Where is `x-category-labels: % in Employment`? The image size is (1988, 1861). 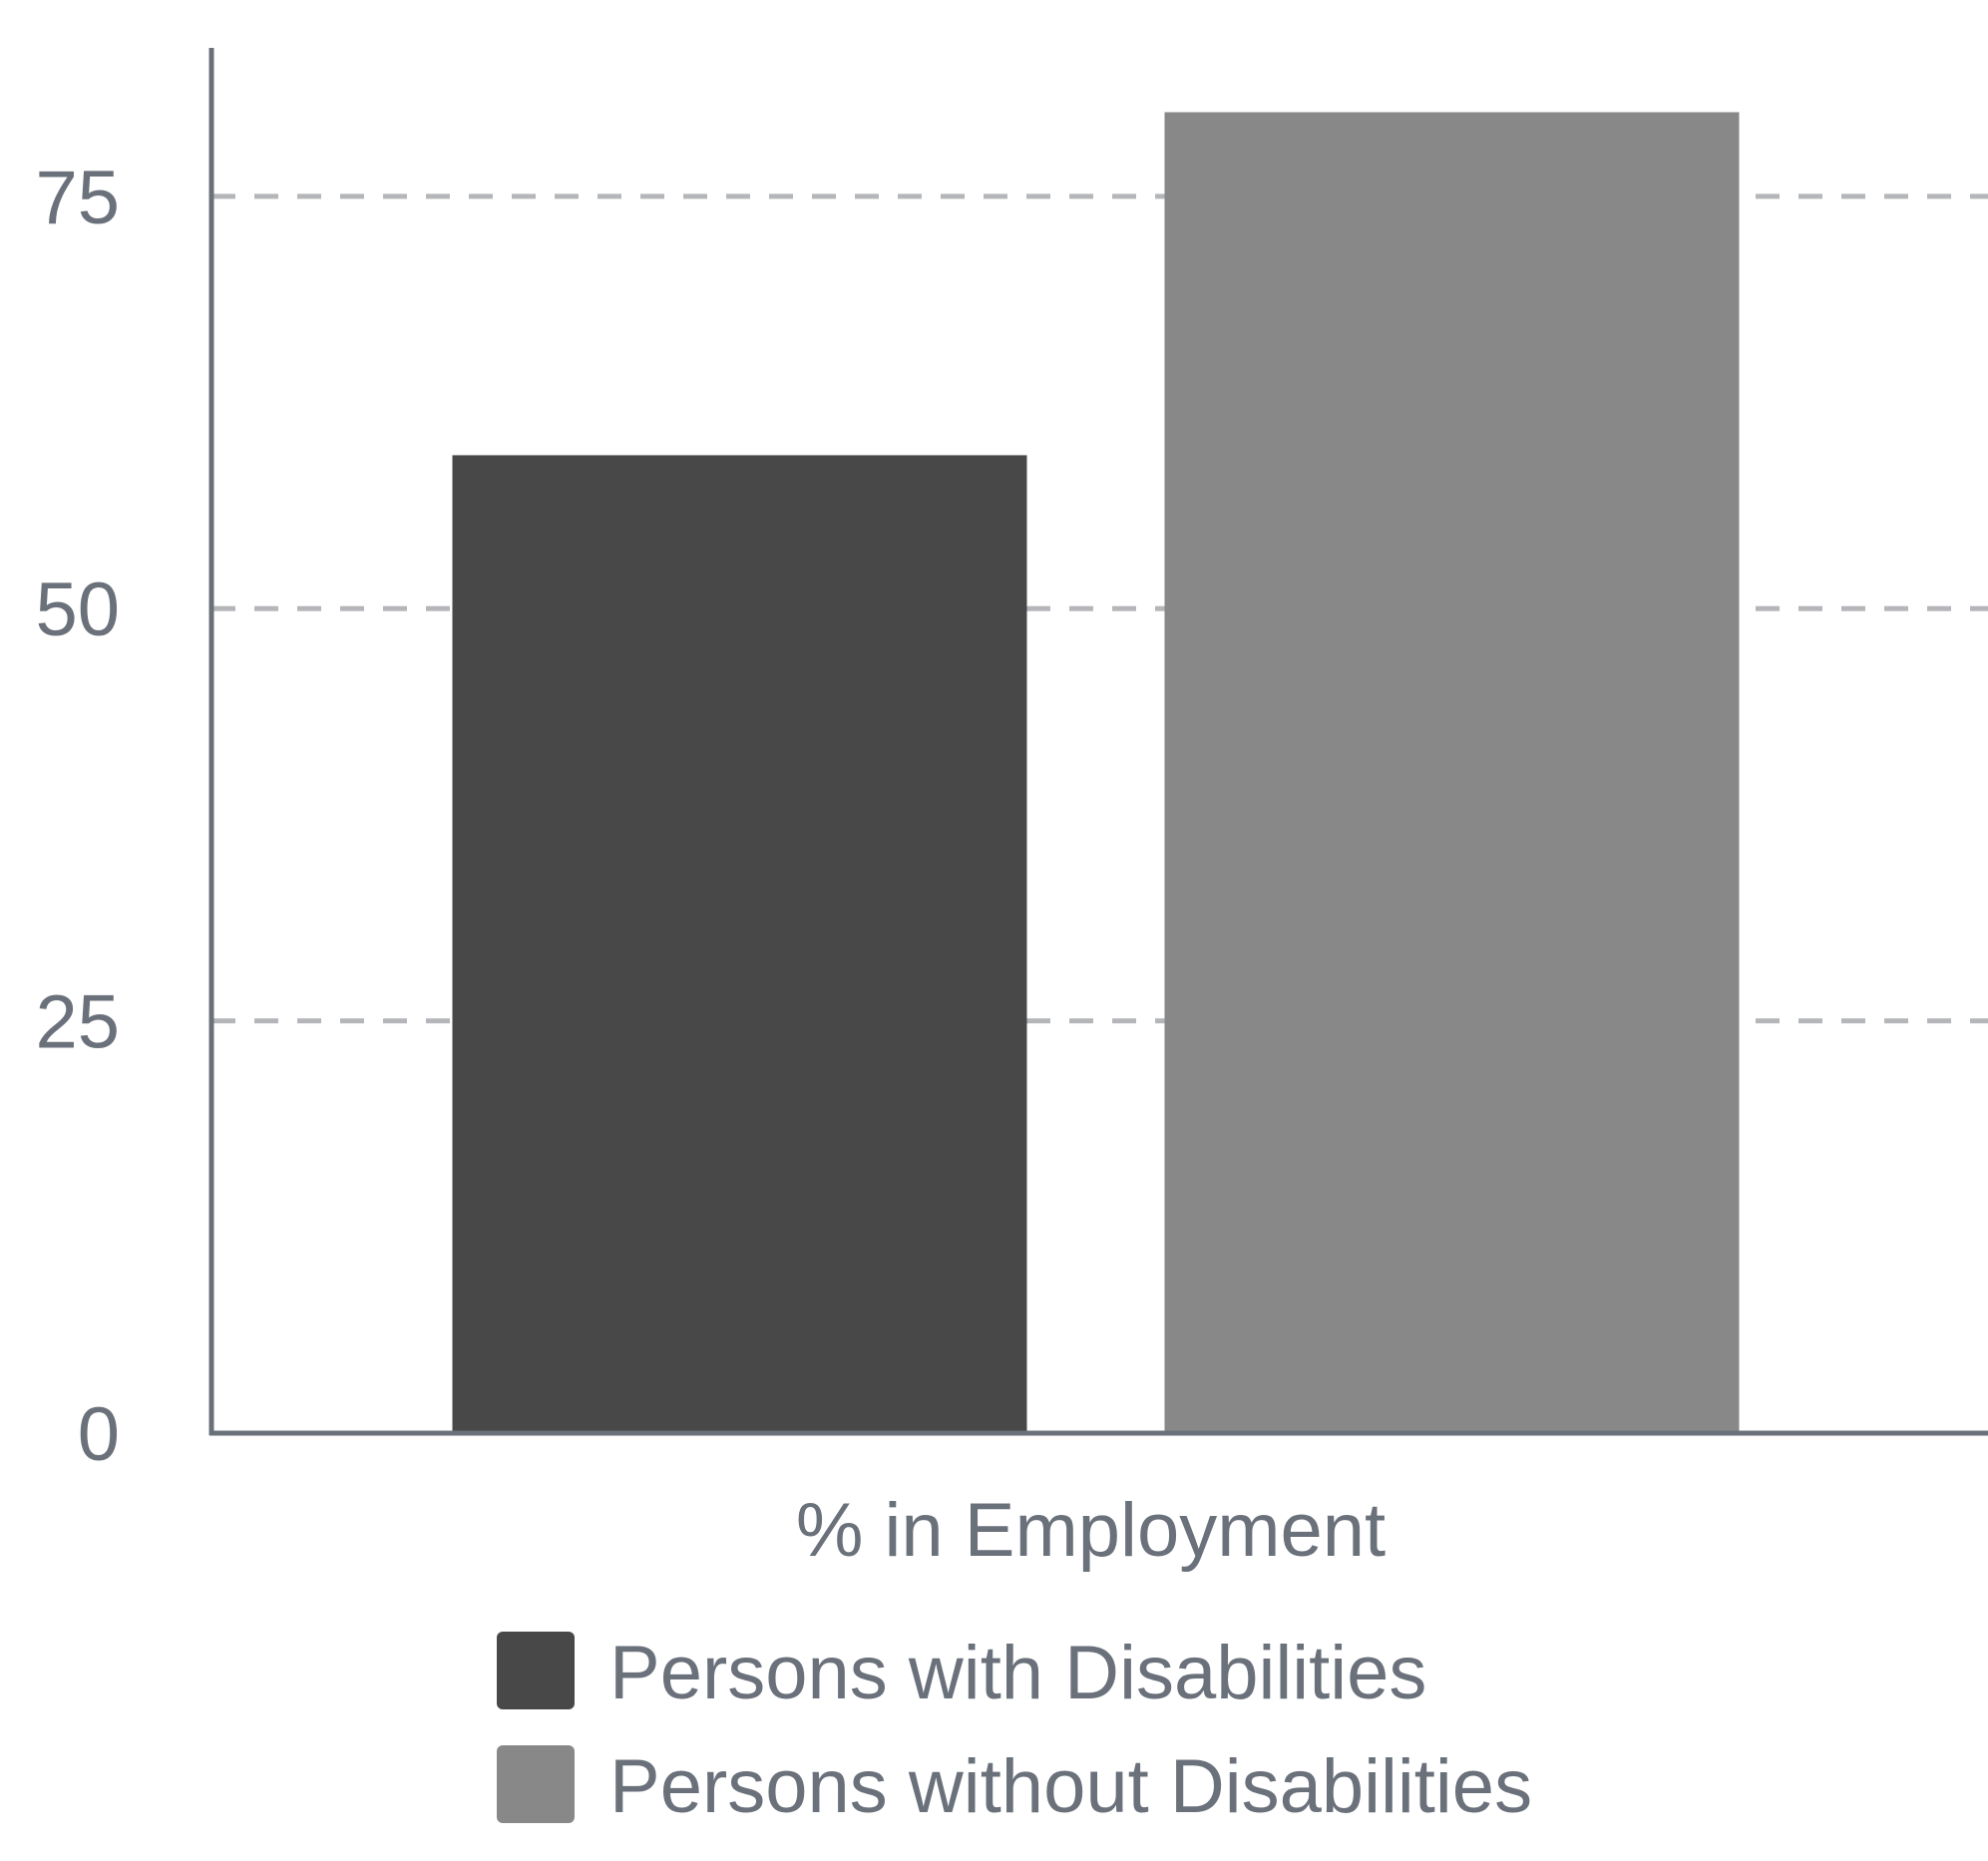 x-category-labels: % in Employment is located at coordinates (1091, 1530).